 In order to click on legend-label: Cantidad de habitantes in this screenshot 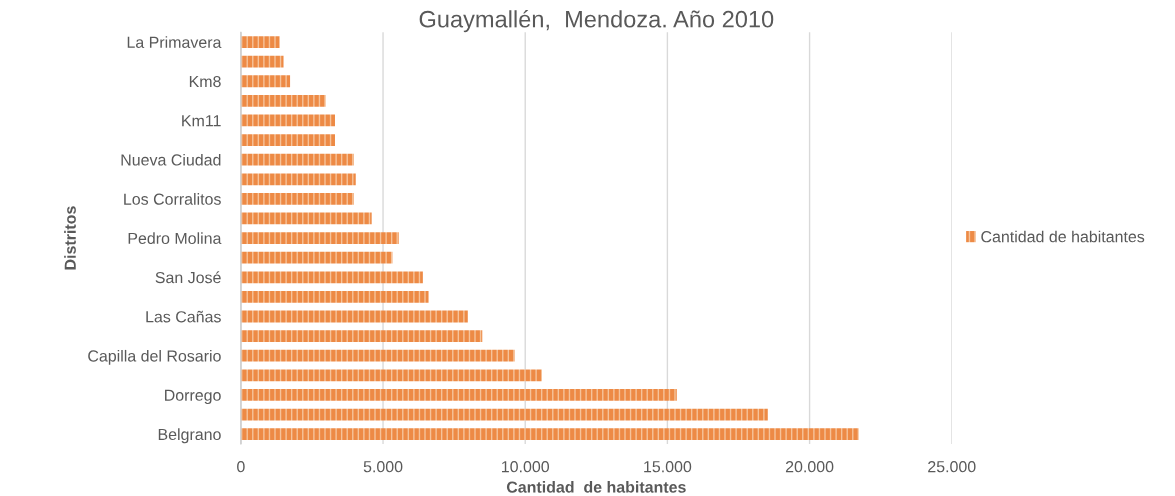, I will do `click(1063, 236)`.